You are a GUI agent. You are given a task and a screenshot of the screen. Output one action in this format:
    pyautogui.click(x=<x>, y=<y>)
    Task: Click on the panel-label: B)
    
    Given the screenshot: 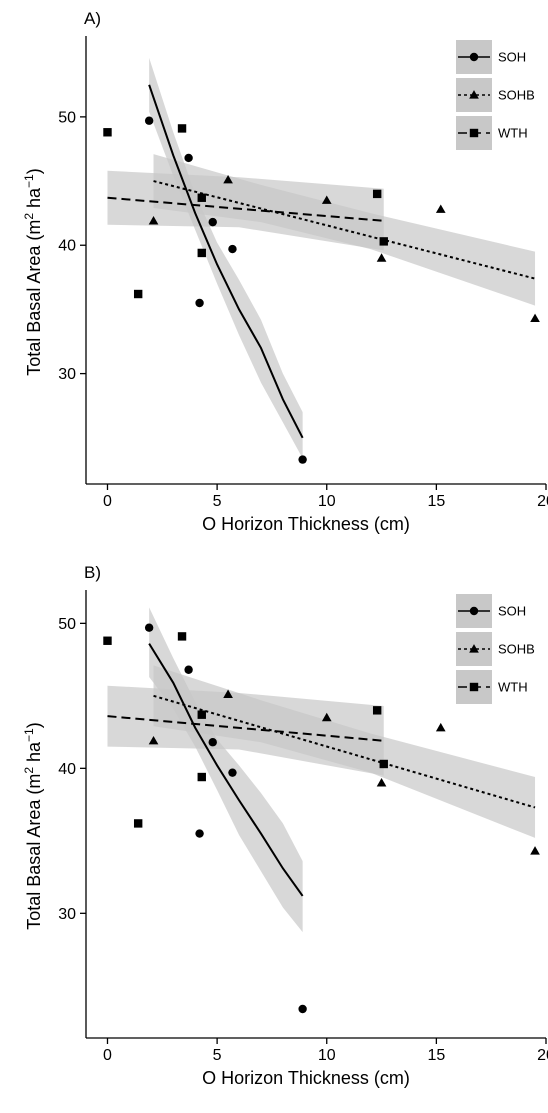 What is the action you would take?
    pyautogui.click(x=92, y=572)
    